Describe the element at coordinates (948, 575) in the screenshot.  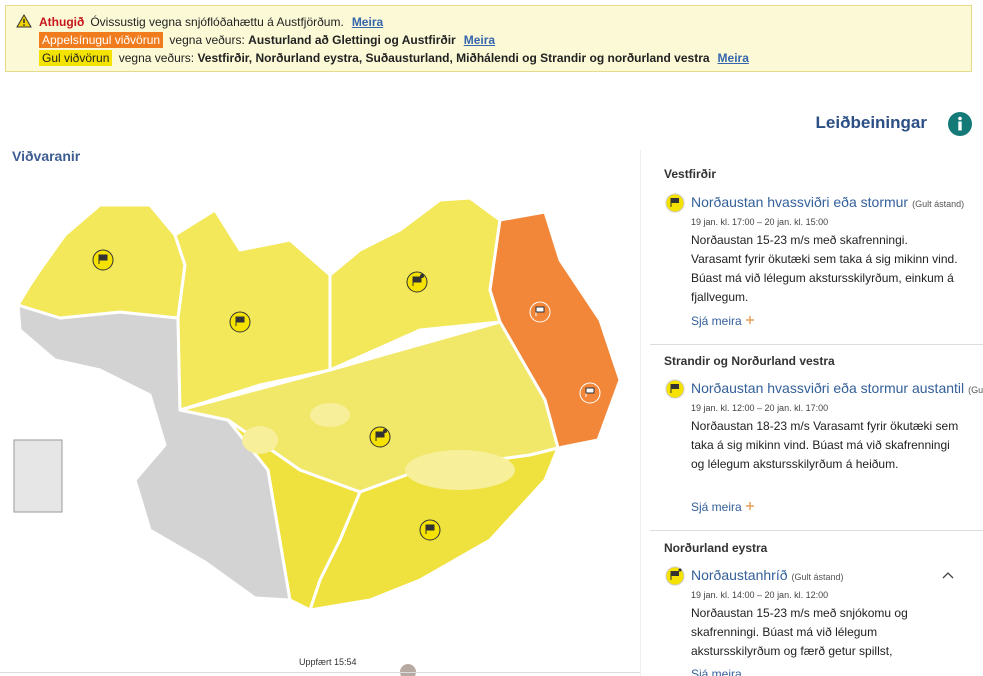
I see `collapse-chevron` at that location.